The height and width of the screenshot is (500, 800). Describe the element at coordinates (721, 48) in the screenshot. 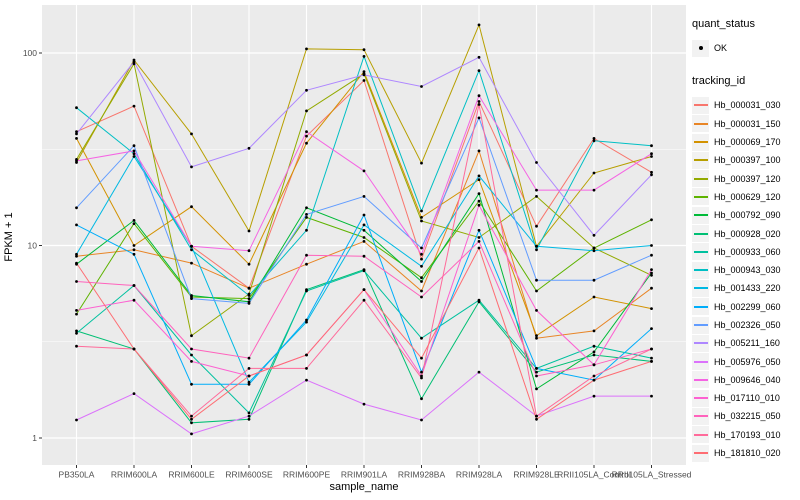

I see `legend-item-label: OK` at that location.